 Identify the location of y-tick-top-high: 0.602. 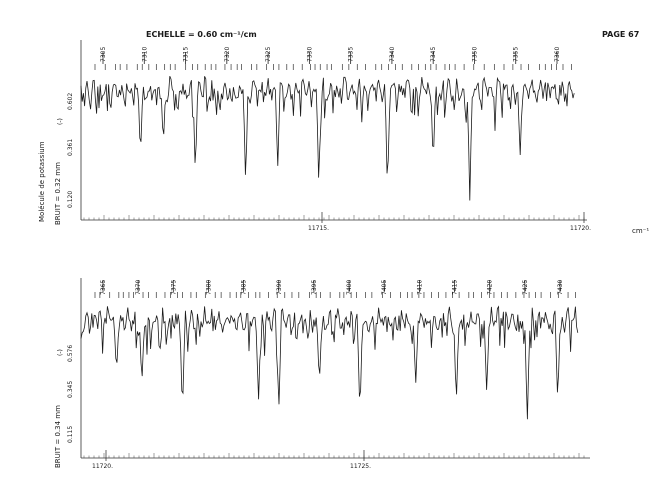
(70, 101).